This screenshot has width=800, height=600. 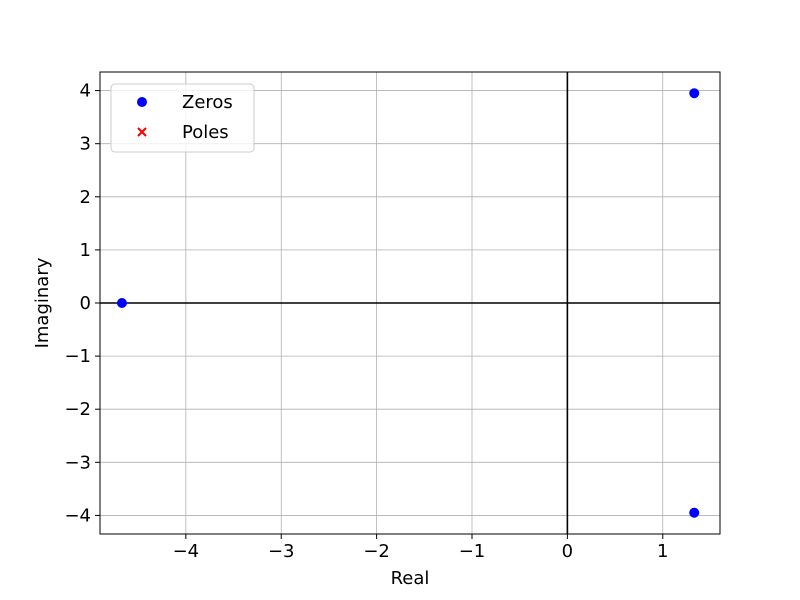 What do you see at coordinates (85, 303) in the screenshot?
I see `y-tick-label: 0` at bounding box center [85, 303].